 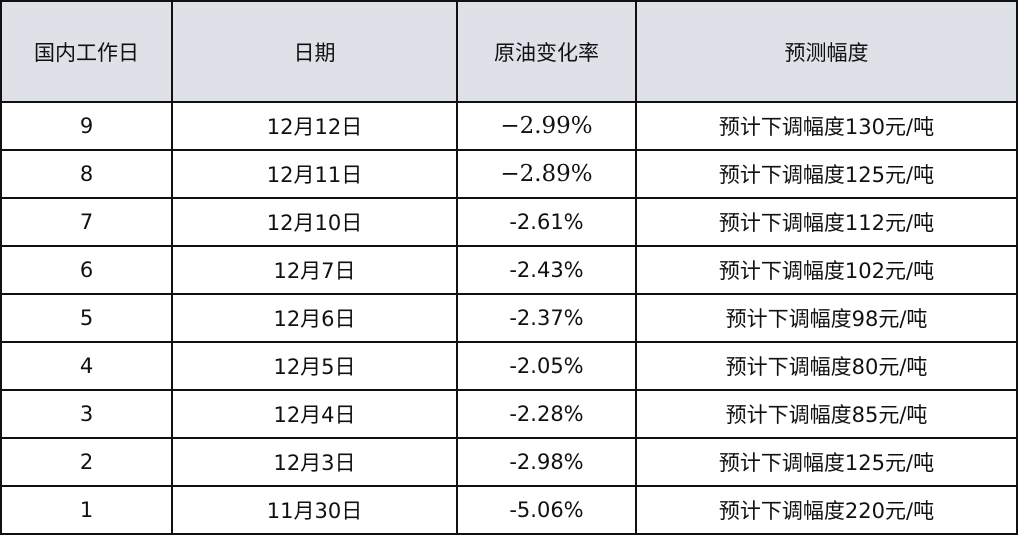 What do you see at coordinates (547, 367) in the screenshot?
I see `table-cell: -2.05%` at bounding box center [547, 367].